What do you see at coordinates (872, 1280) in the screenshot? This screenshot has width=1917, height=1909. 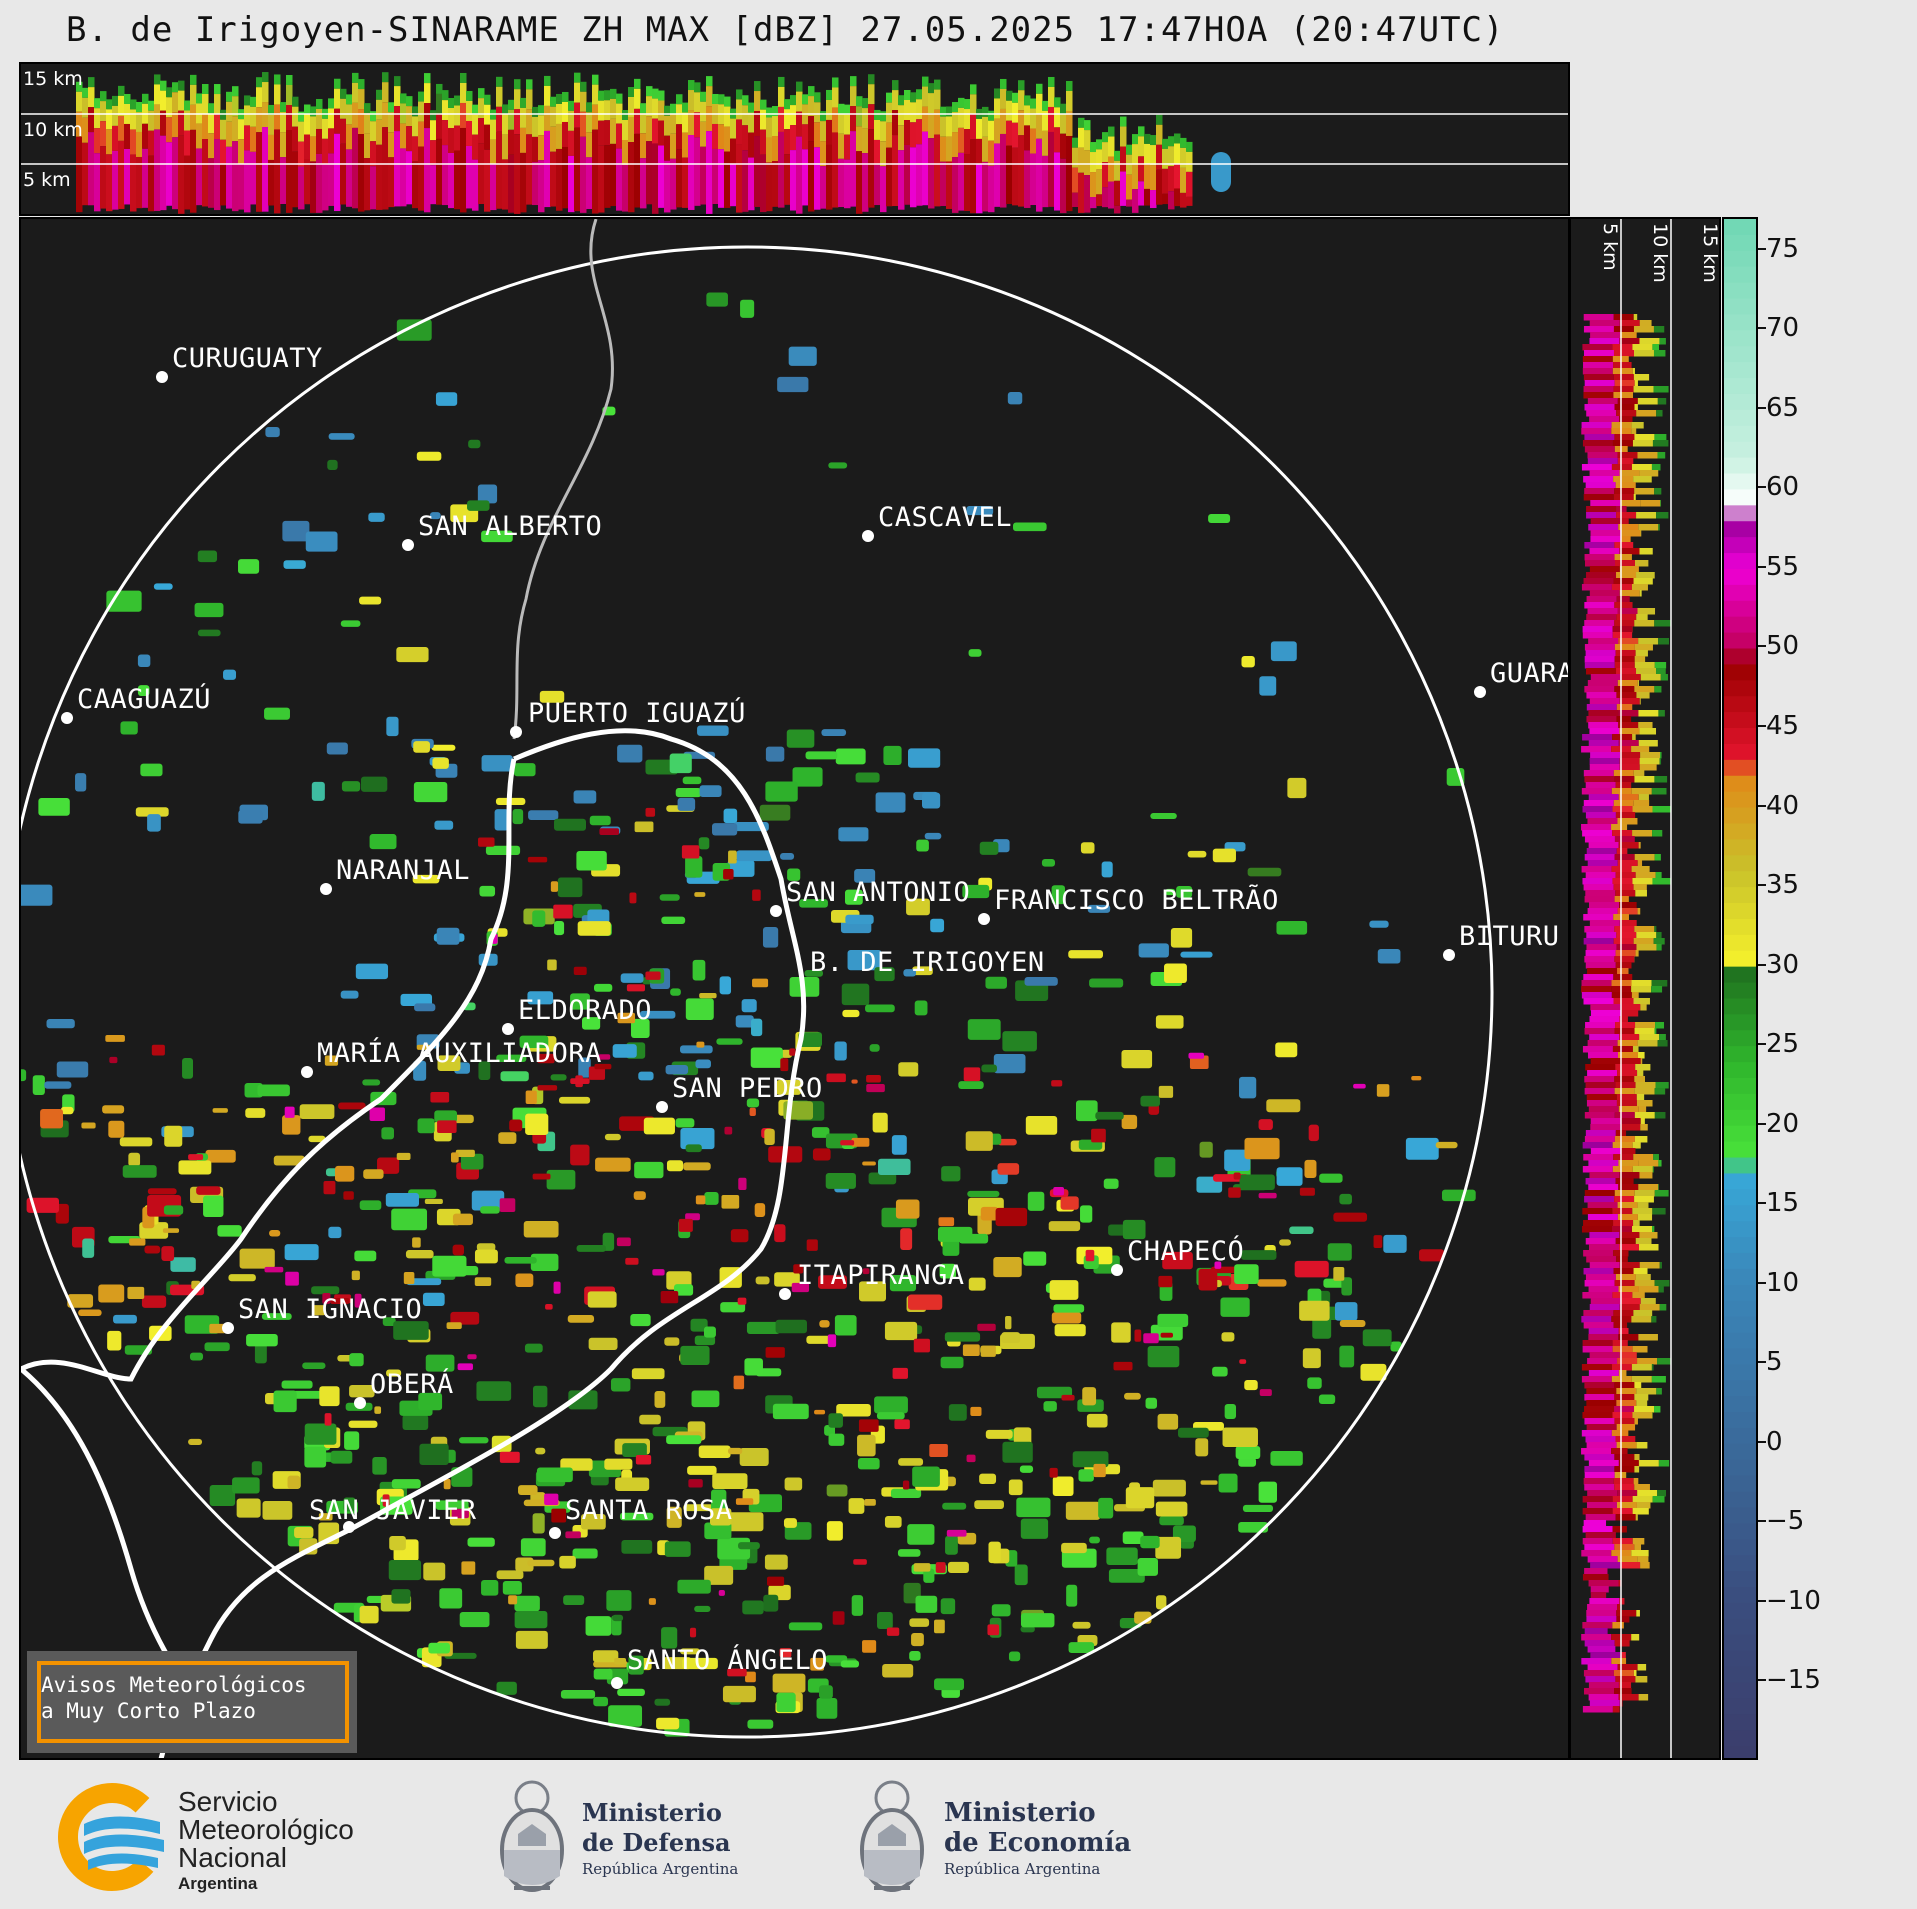 I see `city-marker: ITAPIRANGA` at bounding box center [872, 1280].